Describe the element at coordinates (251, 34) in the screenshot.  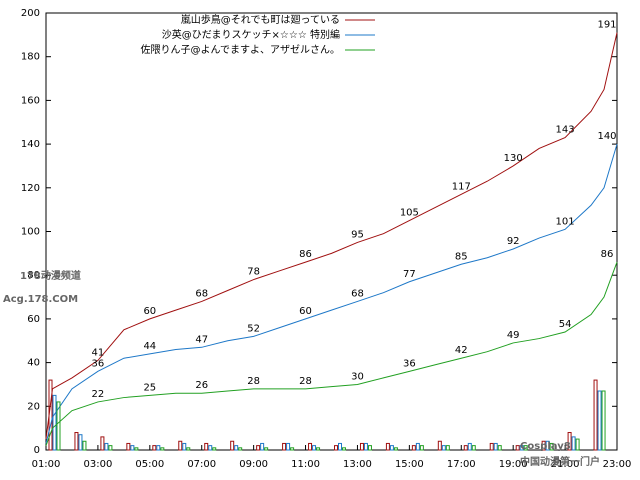
I see `legend-label: 沙英@ひだまりスケッチ×☆☆☆ 特別編` at that location.